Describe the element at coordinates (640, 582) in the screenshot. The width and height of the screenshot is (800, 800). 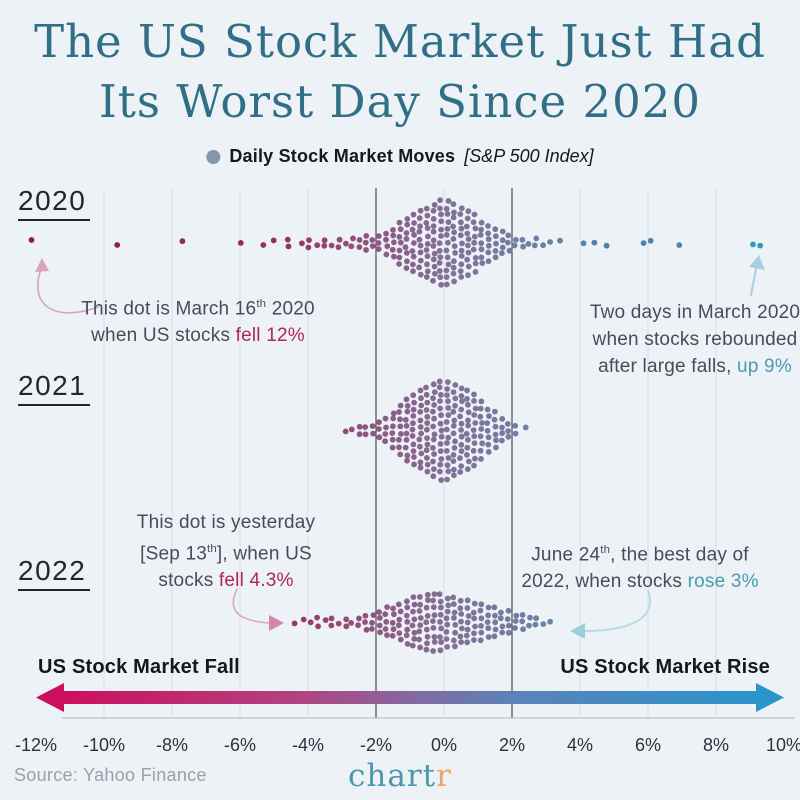
I see `annotation-line: 2022, when stocks rose 3%` at that location.